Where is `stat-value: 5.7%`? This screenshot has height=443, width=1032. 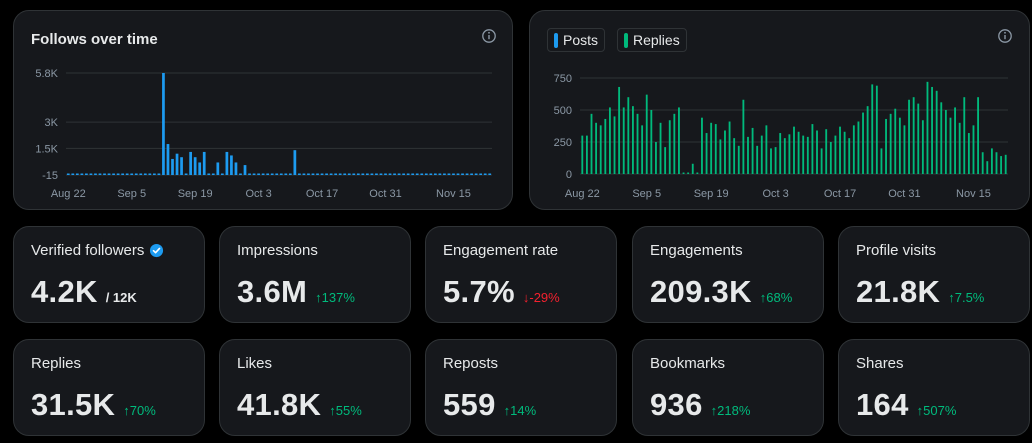
stat-value: 5.7% is located at coordinates (479, 291).